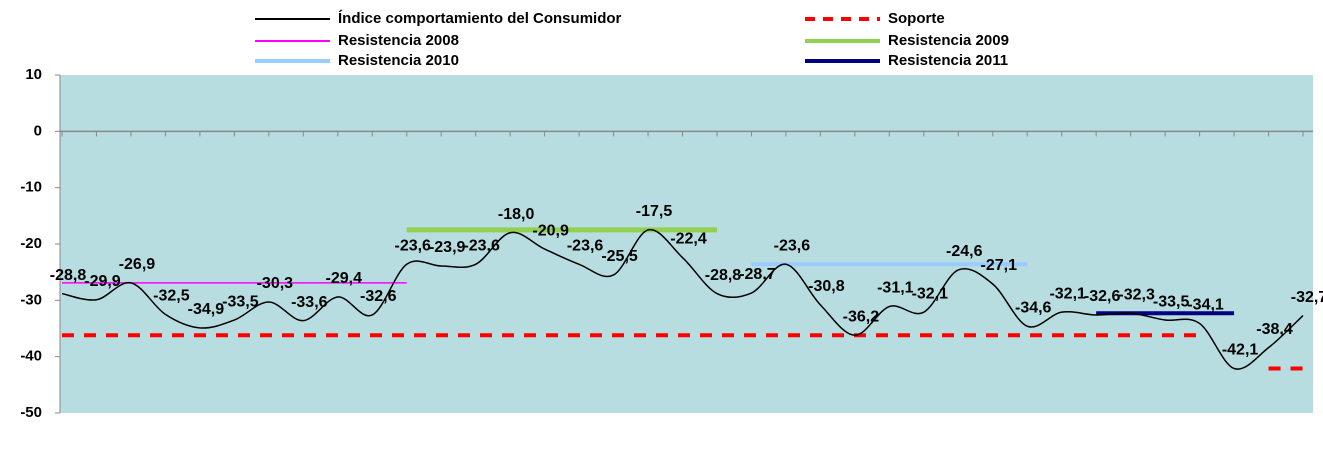 The image size is (1323, 459). What do you see at coordinates (682, 352) in the screenshot?
I see `series-line` at bounding box center [682, 352].